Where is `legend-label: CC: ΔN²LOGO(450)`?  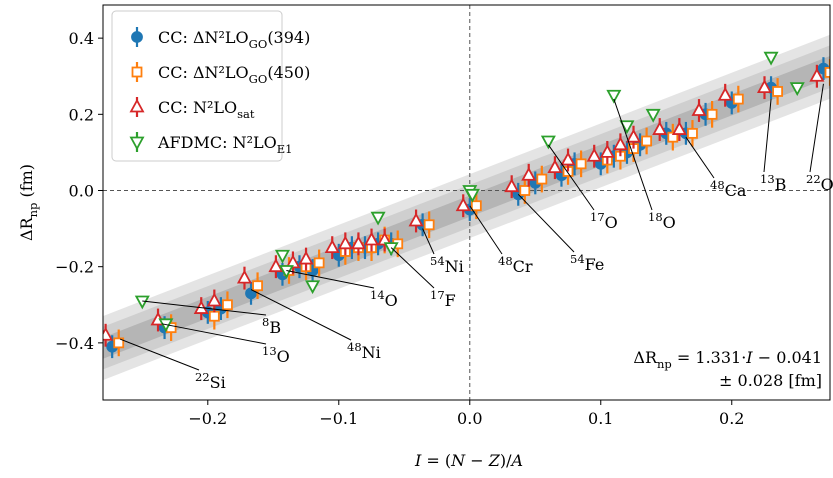
legend-label: CC: ΔN²LOGO(450) is located at coordinates (234, 74).